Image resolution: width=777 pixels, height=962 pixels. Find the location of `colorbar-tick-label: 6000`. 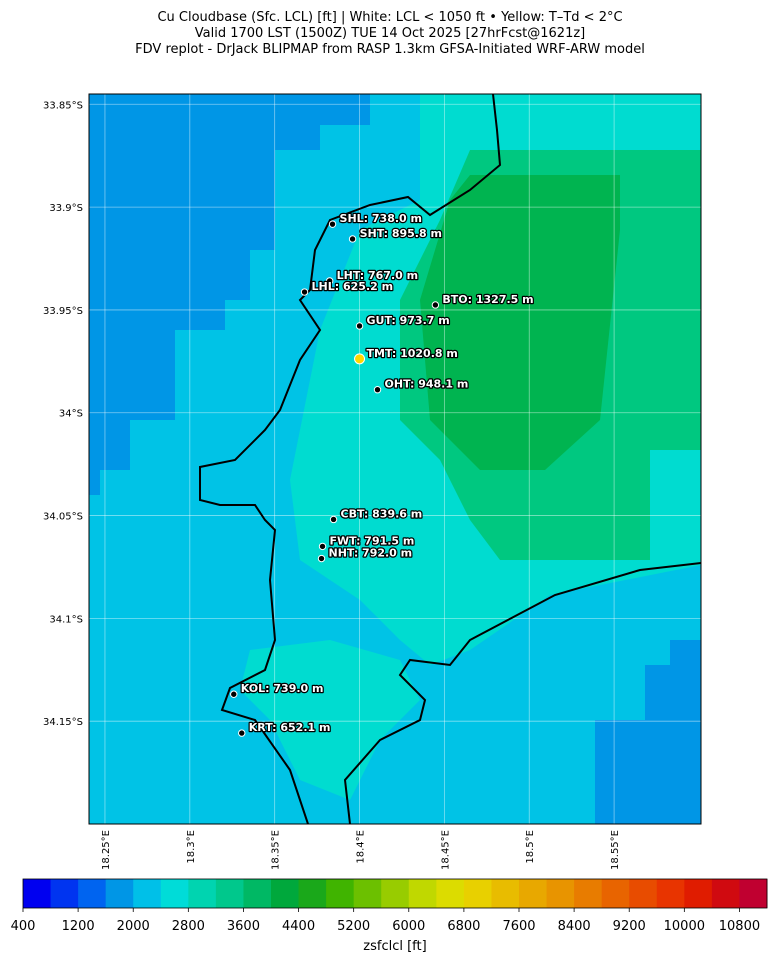

colorbar-tick-label: 6000 is located at coordinates (408, 926).